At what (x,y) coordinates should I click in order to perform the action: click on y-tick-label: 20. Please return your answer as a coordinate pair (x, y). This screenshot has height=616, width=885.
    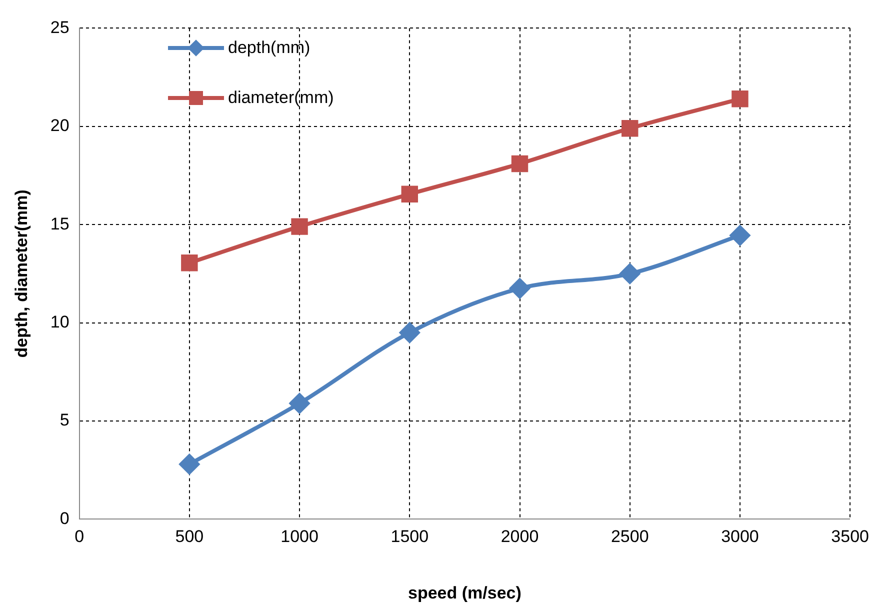
    Looking at the image, I should click on (60, 126).